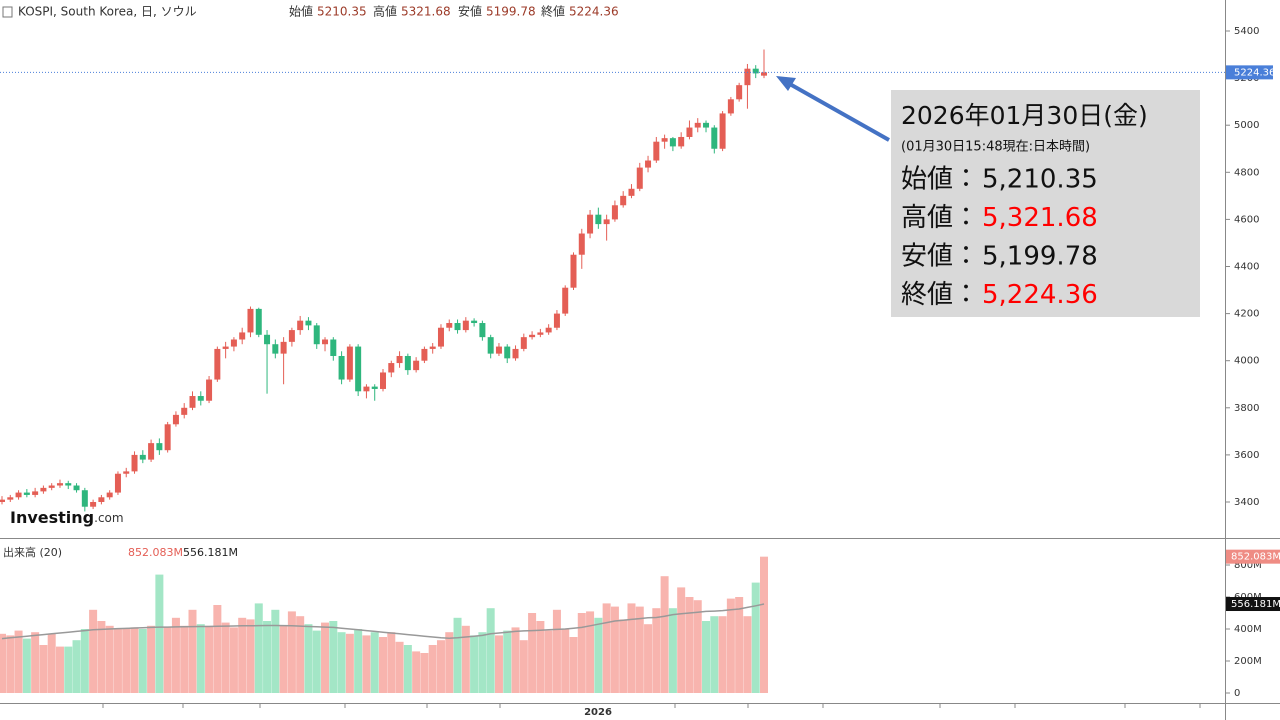 The image size is (1280, 720). I want to click on annotation-arrow, so click(838, 111).